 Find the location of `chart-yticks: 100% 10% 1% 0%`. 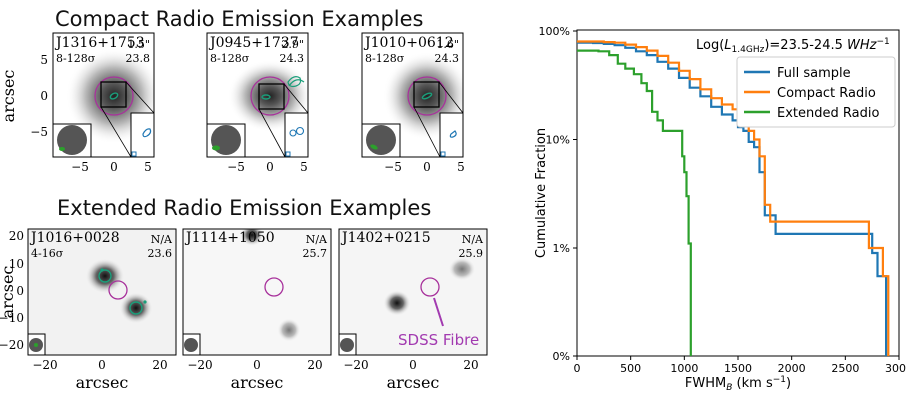

chart-yticks: 100% 10% 1% 0% is located at coordinates (558, 194).